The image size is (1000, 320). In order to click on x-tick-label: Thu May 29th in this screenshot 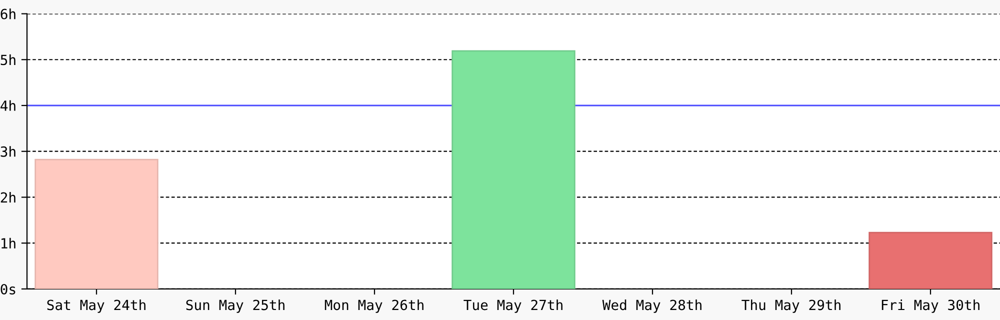, I will do `click(791, 306)`.